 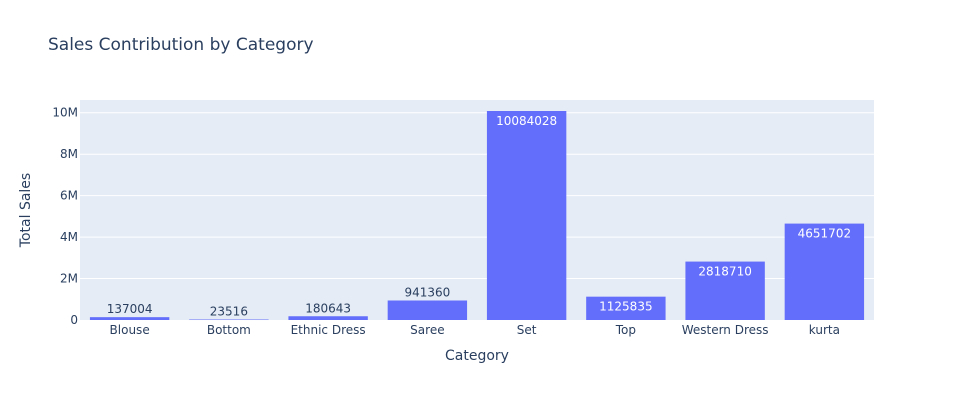 I want to click on y-tick-label: 4M, so click(x=69, y=237).